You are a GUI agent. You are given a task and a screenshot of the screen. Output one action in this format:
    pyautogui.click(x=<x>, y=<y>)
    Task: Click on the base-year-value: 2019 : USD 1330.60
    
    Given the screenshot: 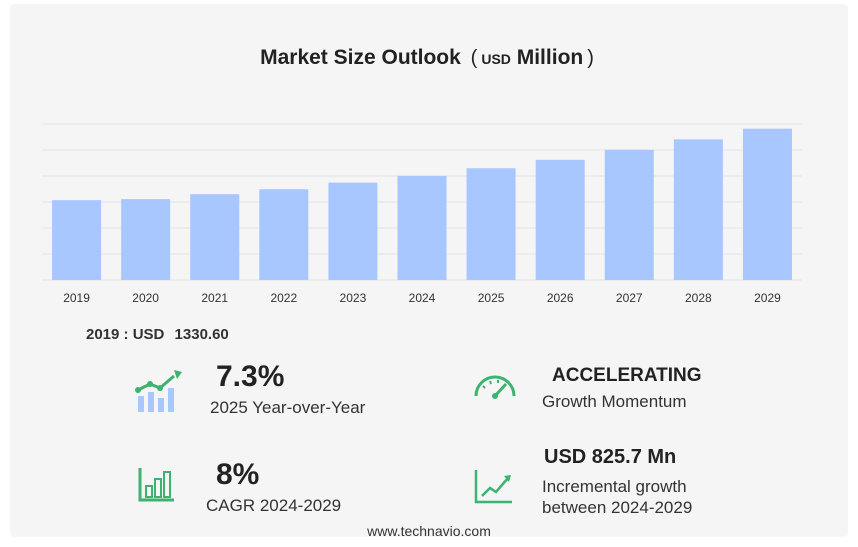 What is the action you would take?
    pyautogui.click(x=160, y=334)
    